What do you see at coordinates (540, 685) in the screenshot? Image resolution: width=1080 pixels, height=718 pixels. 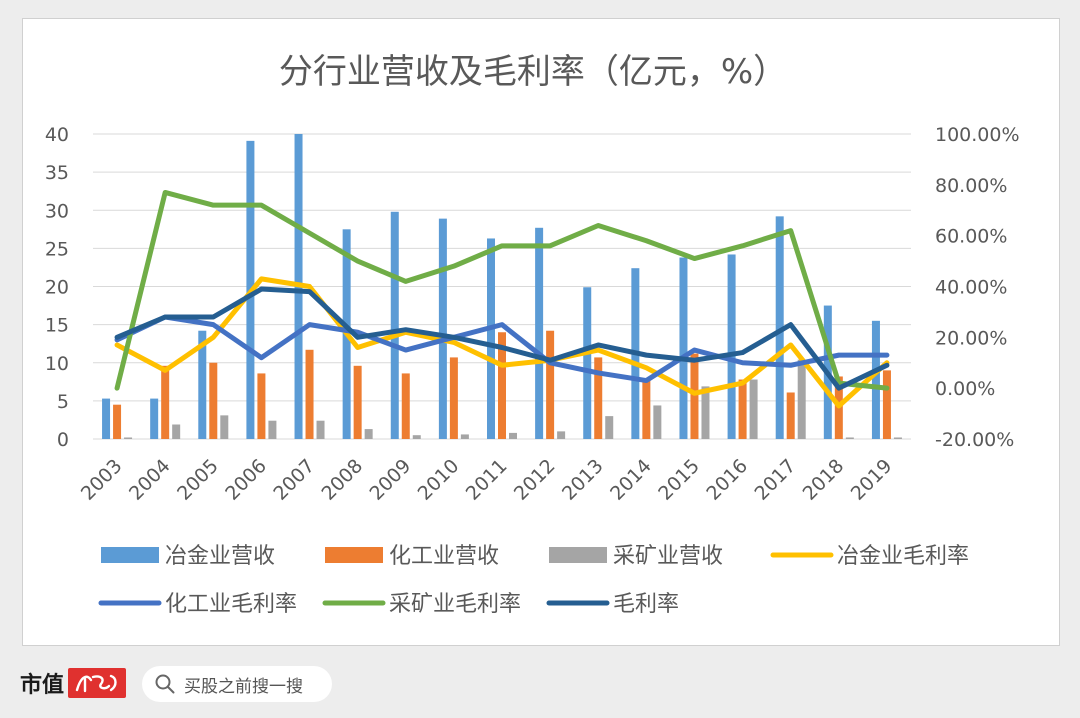 I see `footer-bar: 市值 买股之前搜一搜` at bounding box center [540, 685].